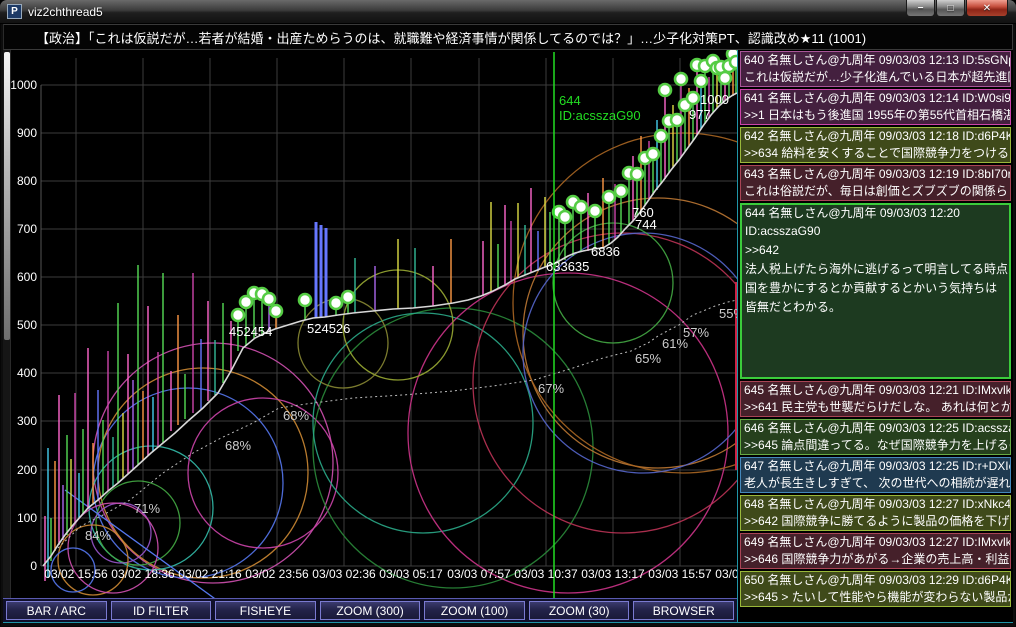  Describe the element at coordinates (567, 266) in the screenshot. I see `point-label: 633635` at that location.